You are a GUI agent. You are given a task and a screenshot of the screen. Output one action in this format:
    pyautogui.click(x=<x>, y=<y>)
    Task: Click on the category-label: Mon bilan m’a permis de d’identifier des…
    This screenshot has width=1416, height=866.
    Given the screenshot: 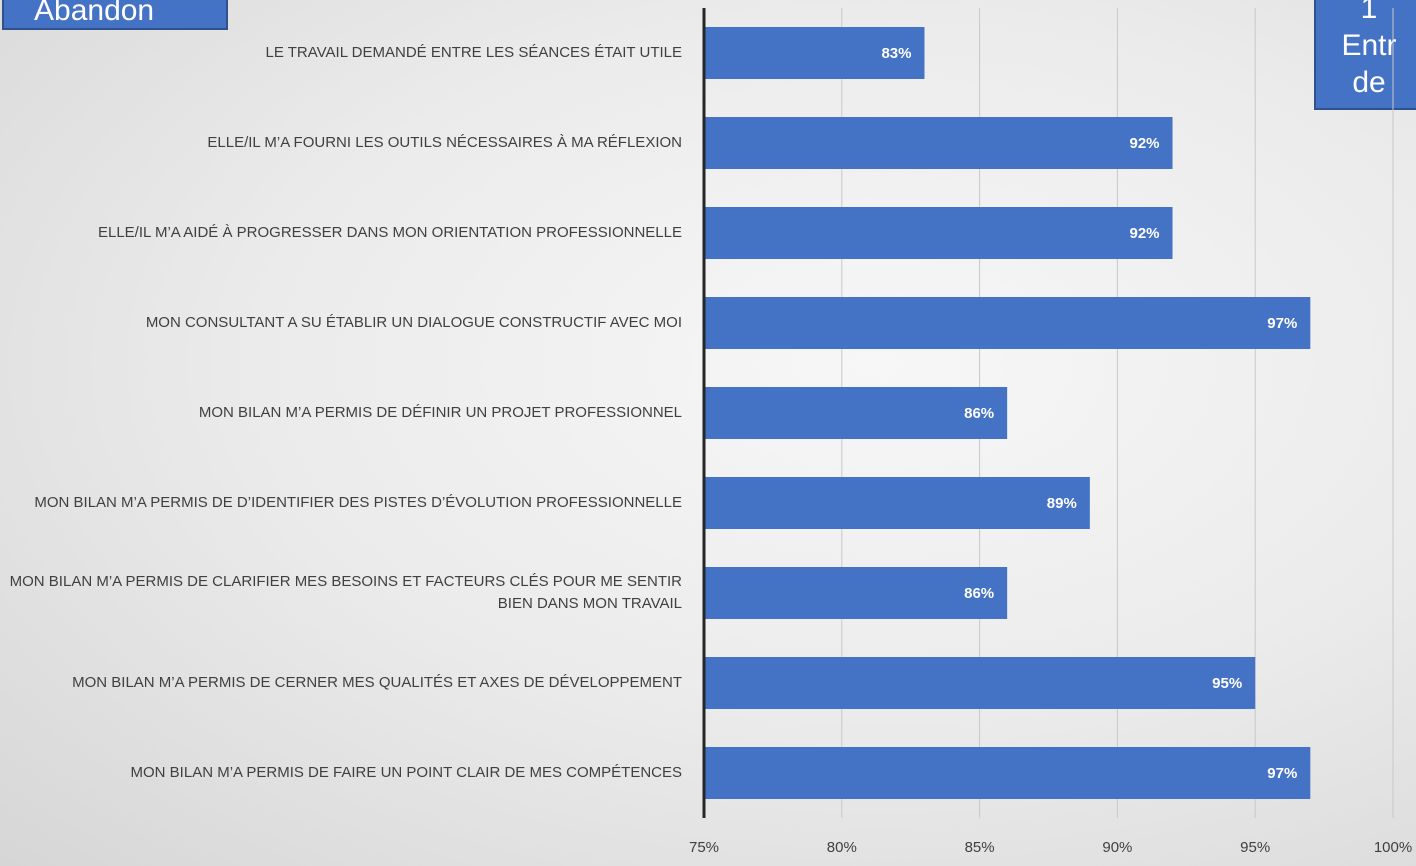 What is the action you would take?
    pyautogui.click(x=358, y=502)
    